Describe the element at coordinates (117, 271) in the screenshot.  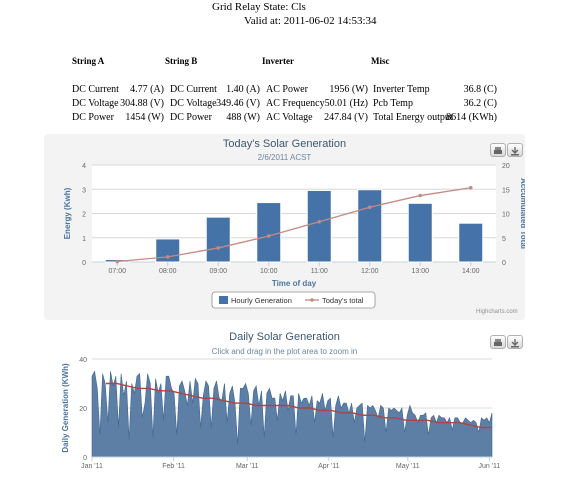
I see `x-tick-label: 07:00` at that location.